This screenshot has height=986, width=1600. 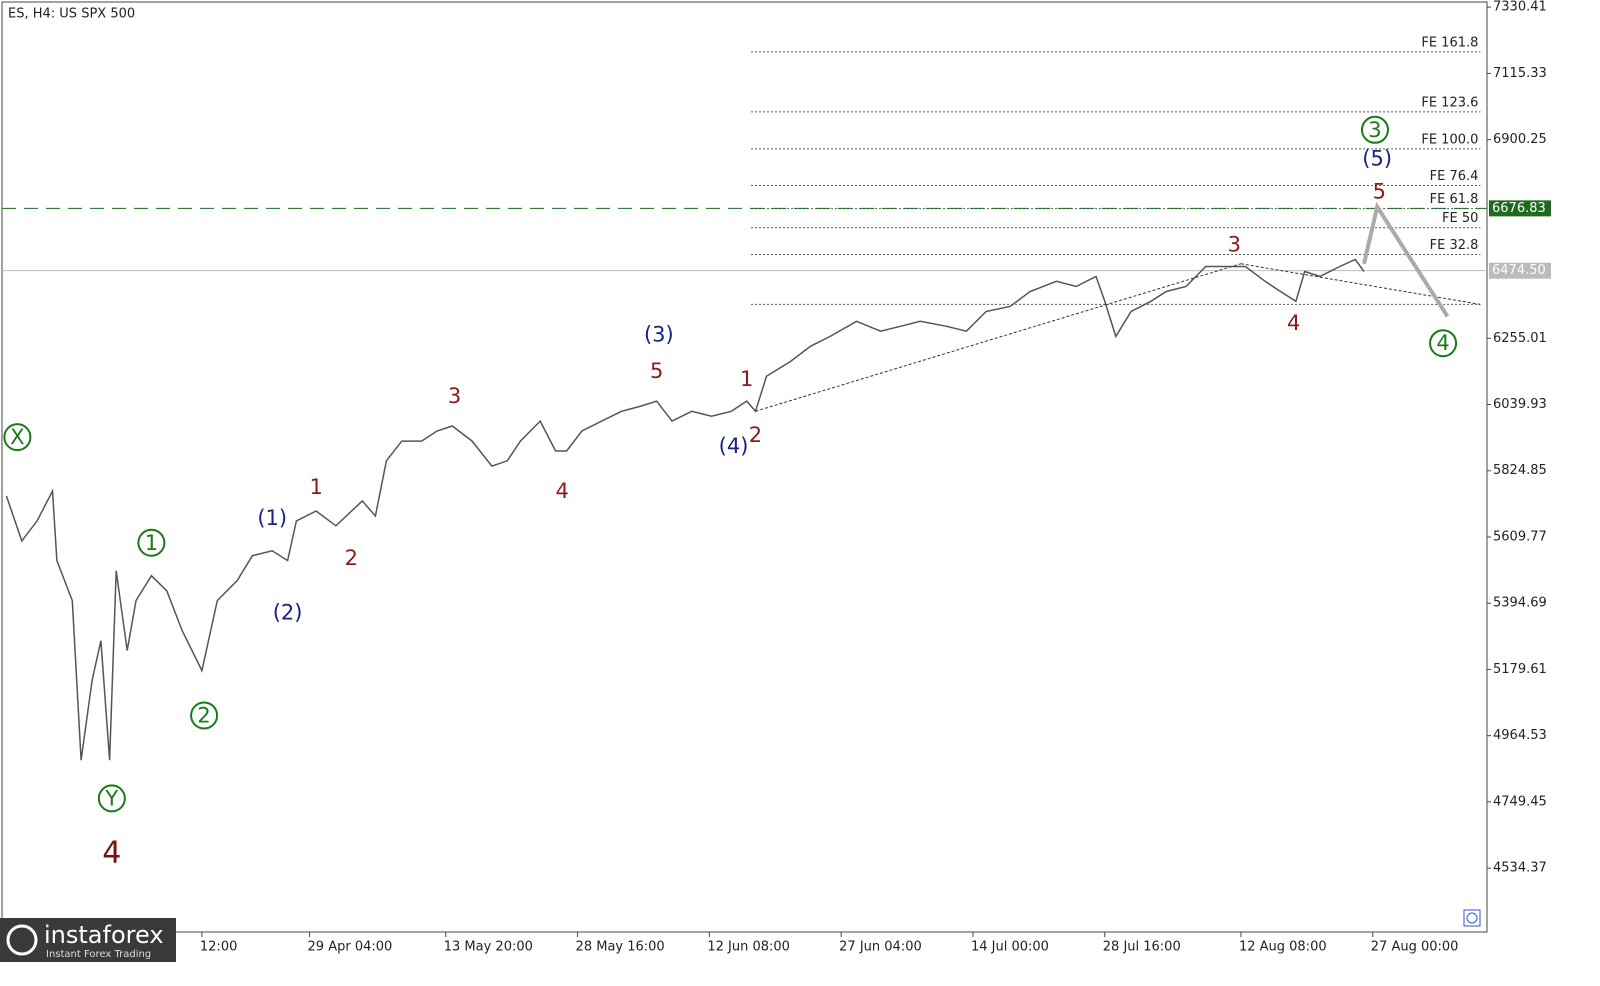 What do you see at coordinates (1520, 404) in the screenshot?
I see `y-tick-label: 6039.93` at bounding box center [1520, 404].